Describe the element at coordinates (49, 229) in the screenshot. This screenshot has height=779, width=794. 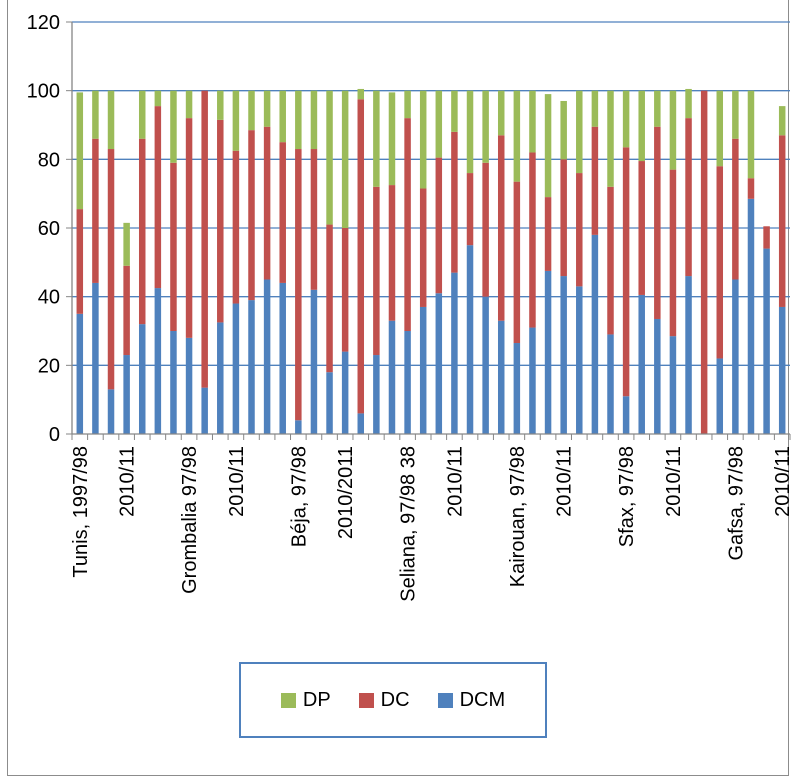
I see `y-tick-label: 60` at that location.